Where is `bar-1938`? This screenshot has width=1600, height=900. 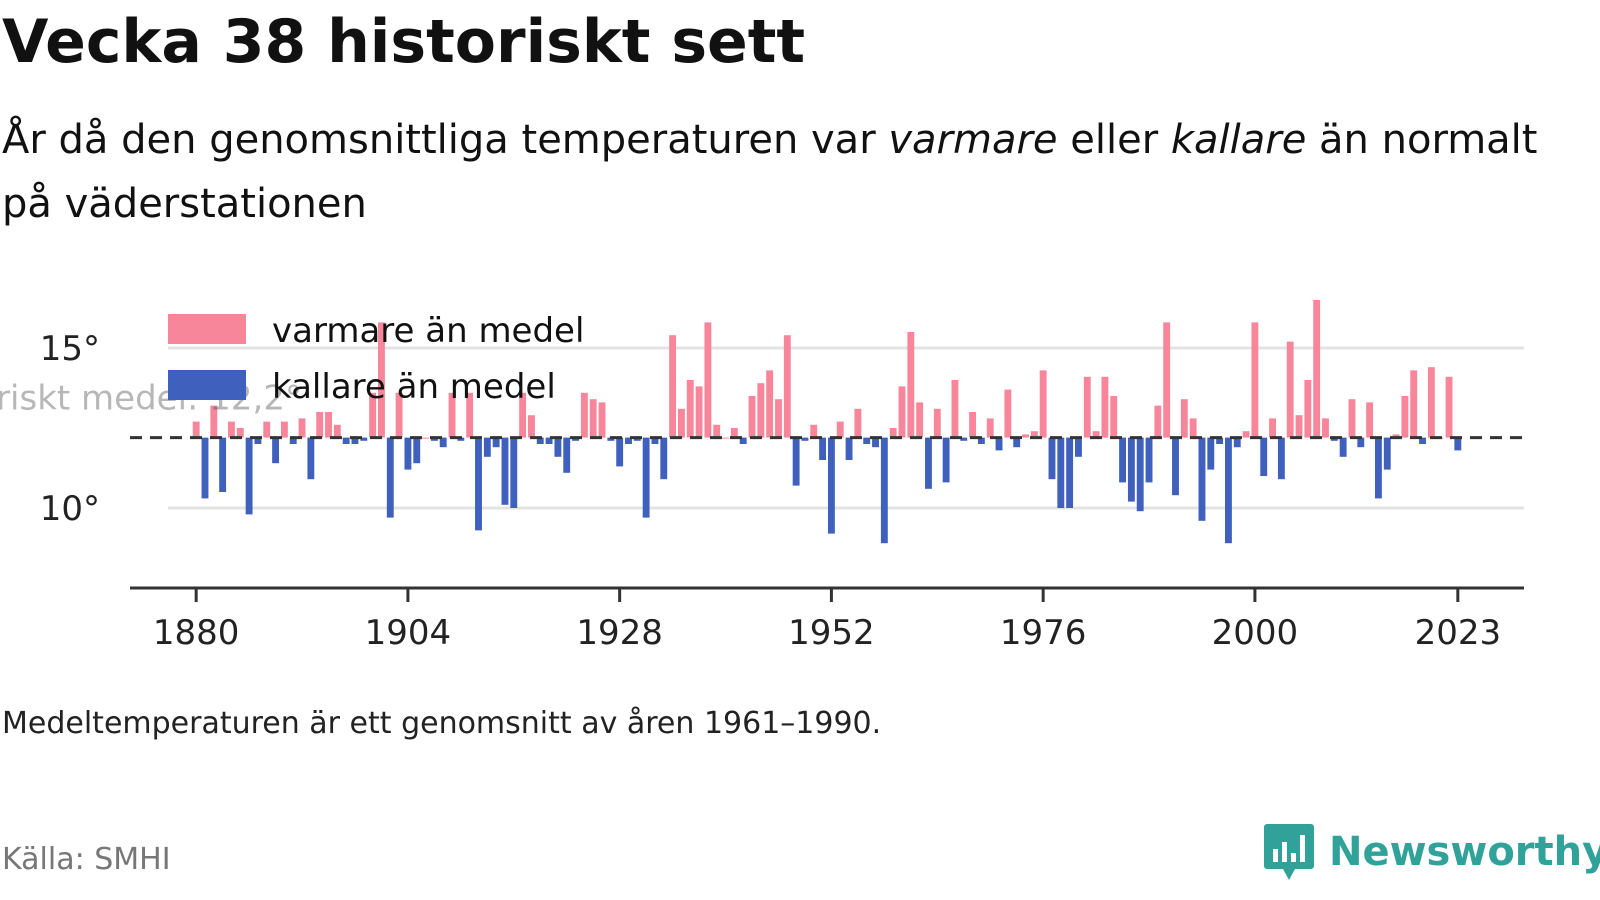 bar-1938 is located at coordinates (708, 380).